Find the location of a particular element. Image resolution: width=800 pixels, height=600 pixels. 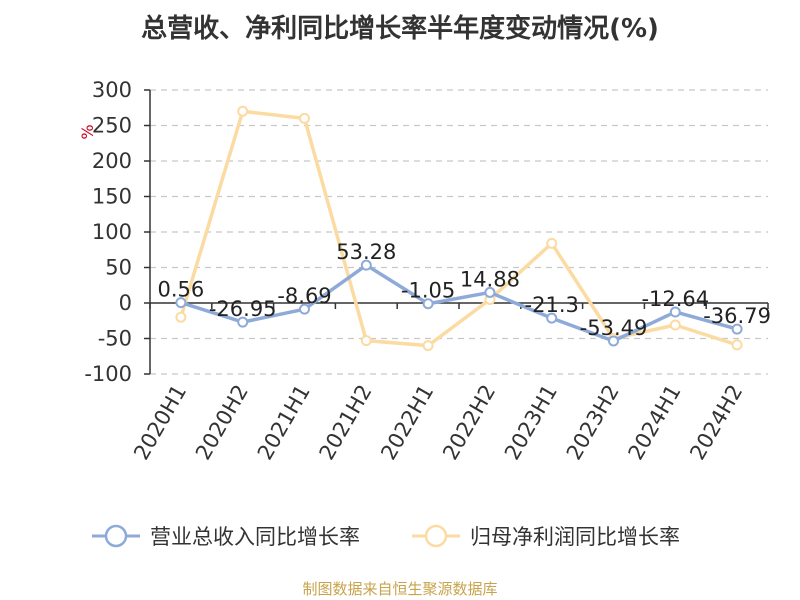

legend-label: 归母净利润同比增长率 is located at coordinates (575, 537).